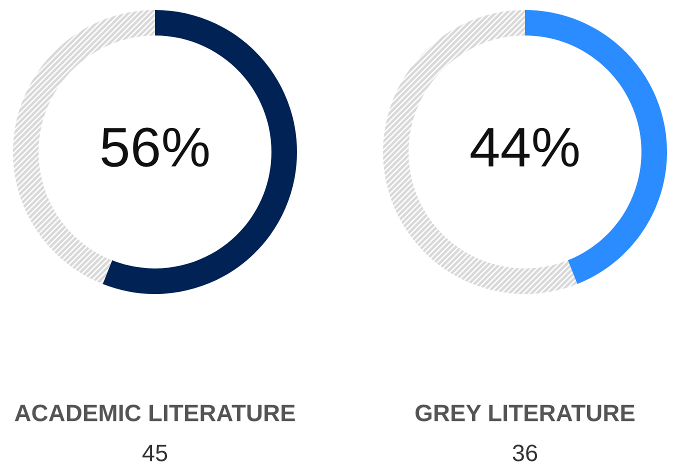  I want to click on text: 36, so click(525, 453).